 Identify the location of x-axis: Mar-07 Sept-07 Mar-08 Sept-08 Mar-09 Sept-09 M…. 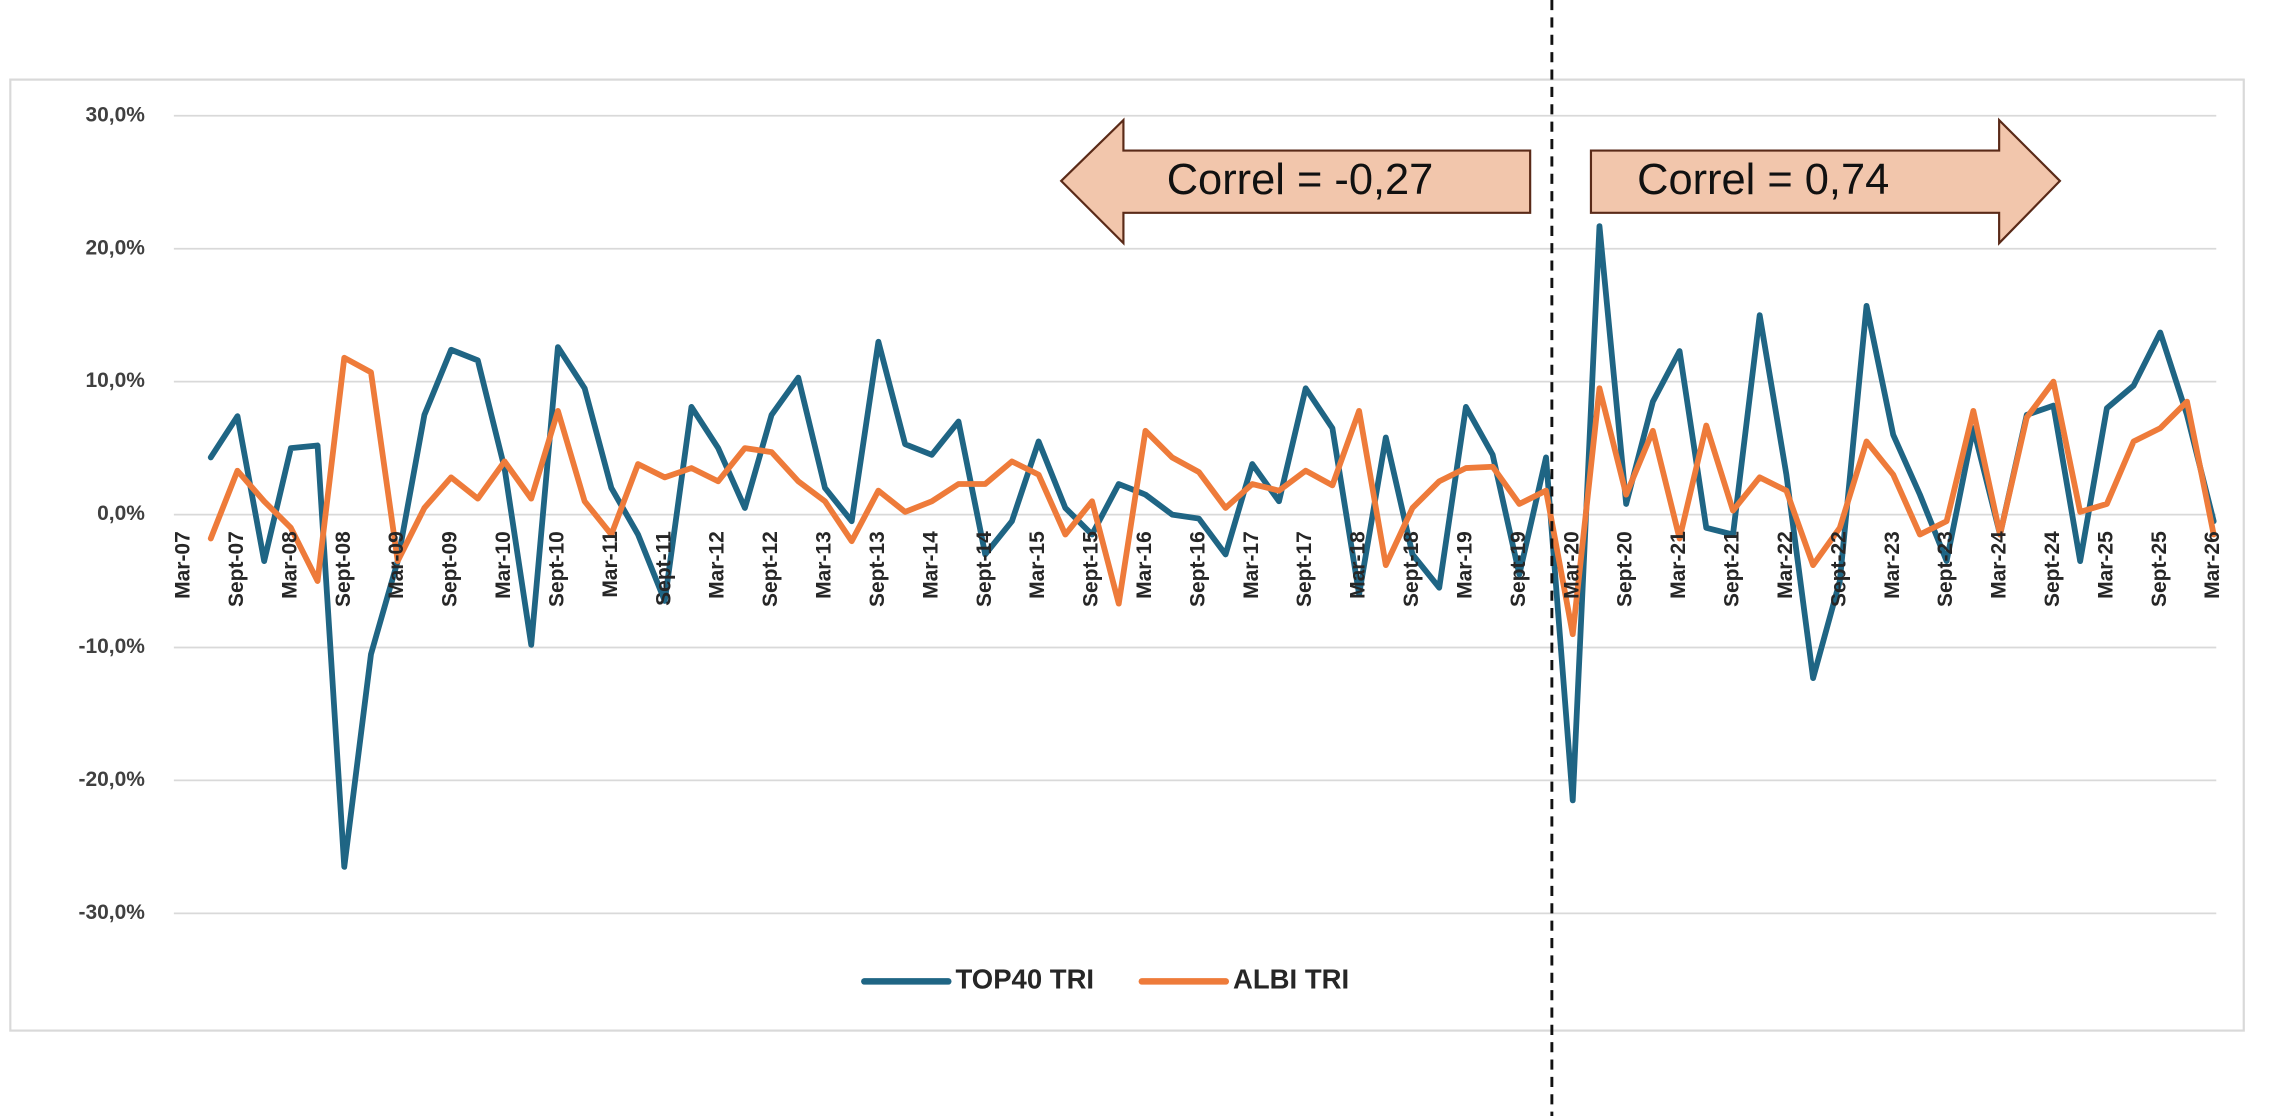
(1198, 569).